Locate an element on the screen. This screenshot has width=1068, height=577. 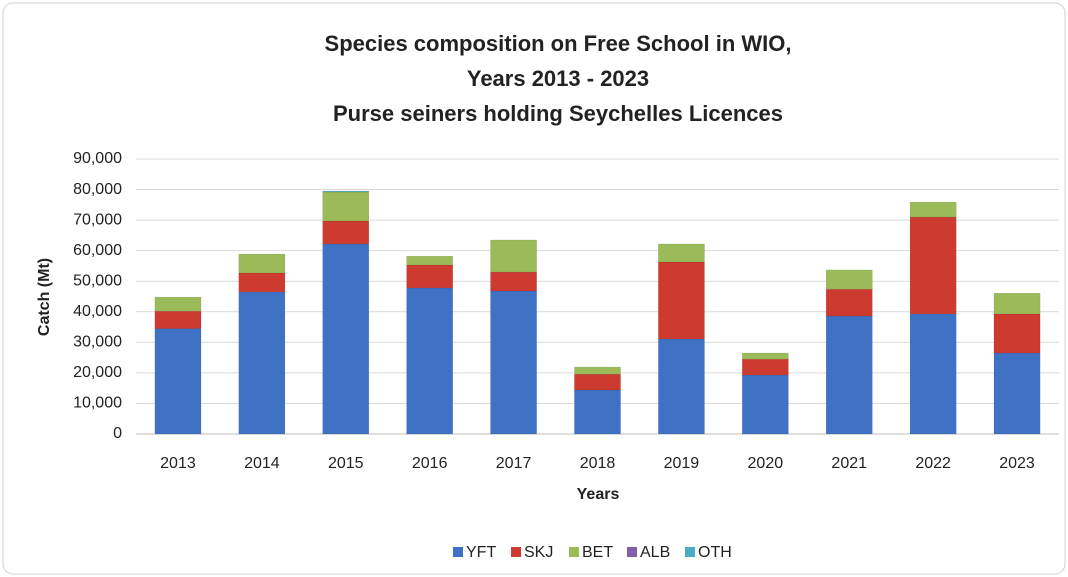
x-tick-label: 2013 is located at coordinates (178, 463).